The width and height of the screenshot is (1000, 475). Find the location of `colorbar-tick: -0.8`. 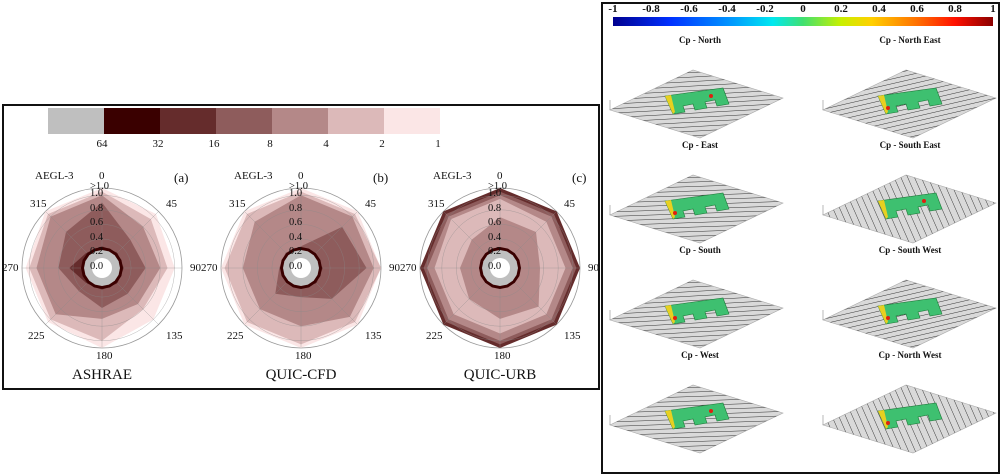

colorbar-tick: -0.8 is located at coordinates (651, 9).